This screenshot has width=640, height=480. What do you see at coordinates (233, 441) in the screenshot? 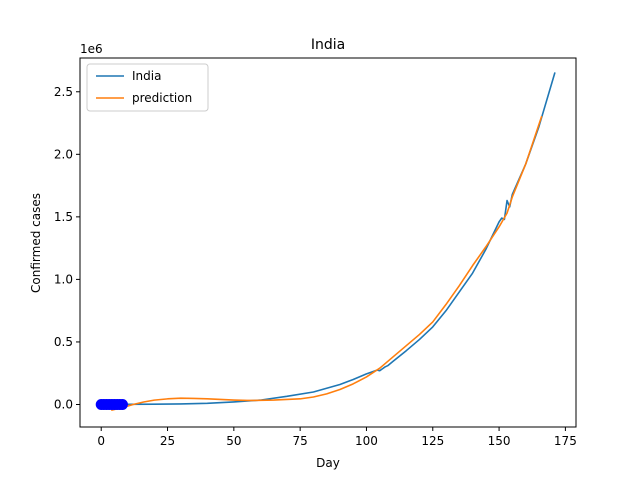
I see `x-tick-label: 50` at bounding box center [233, 441].